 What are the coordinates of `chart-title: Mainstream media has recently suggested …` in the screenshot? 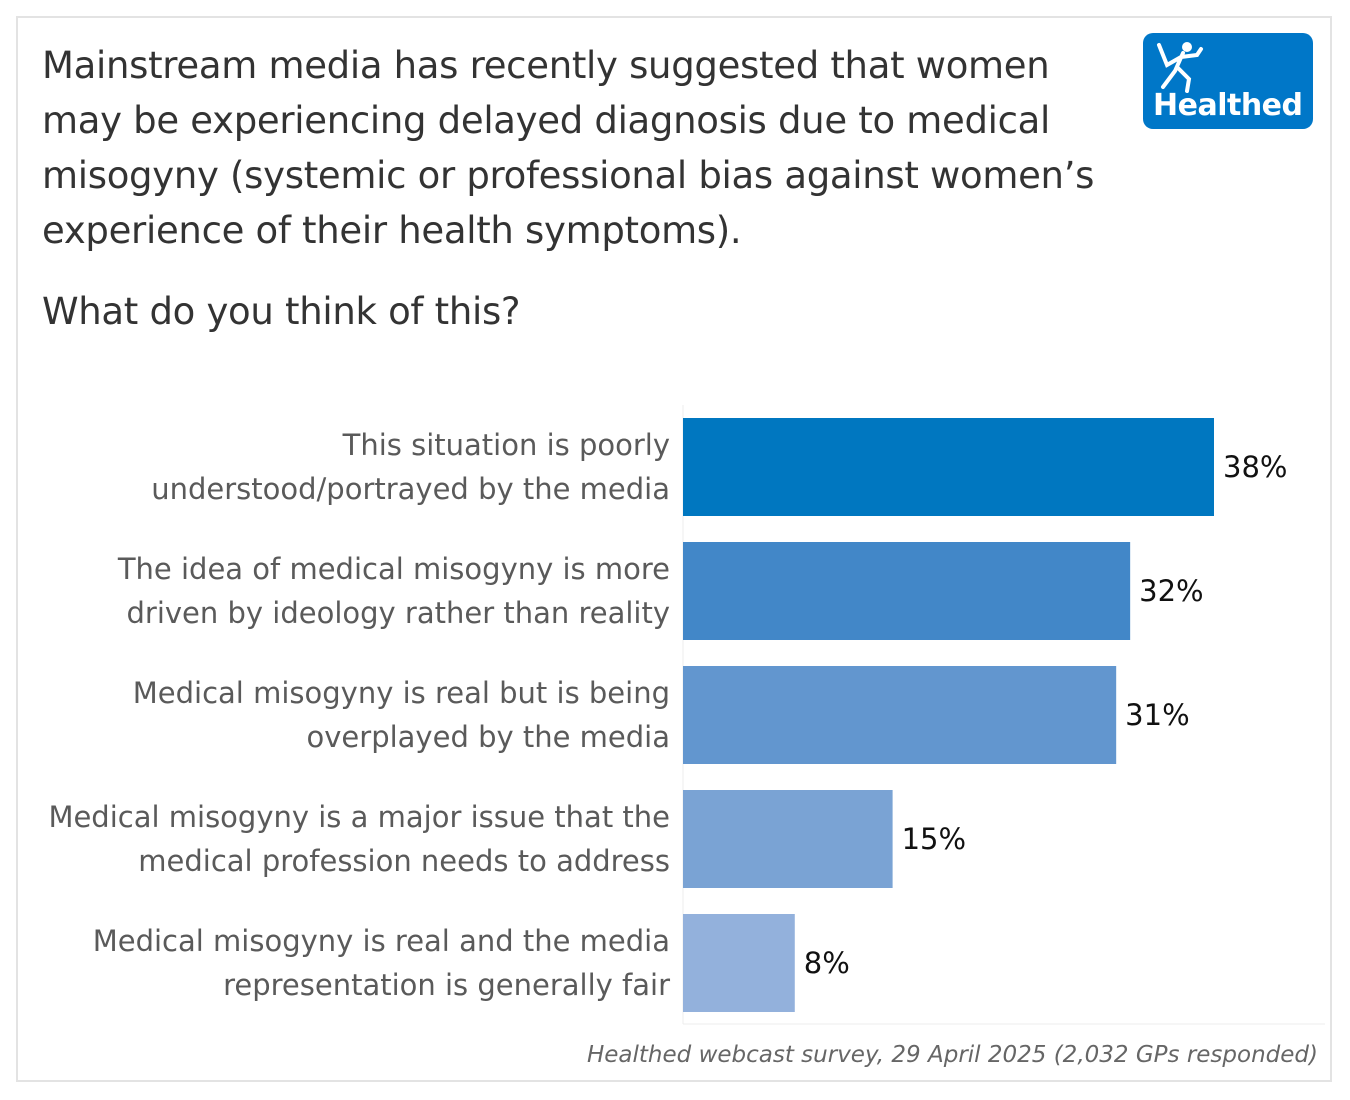 It's located at (568, 148).